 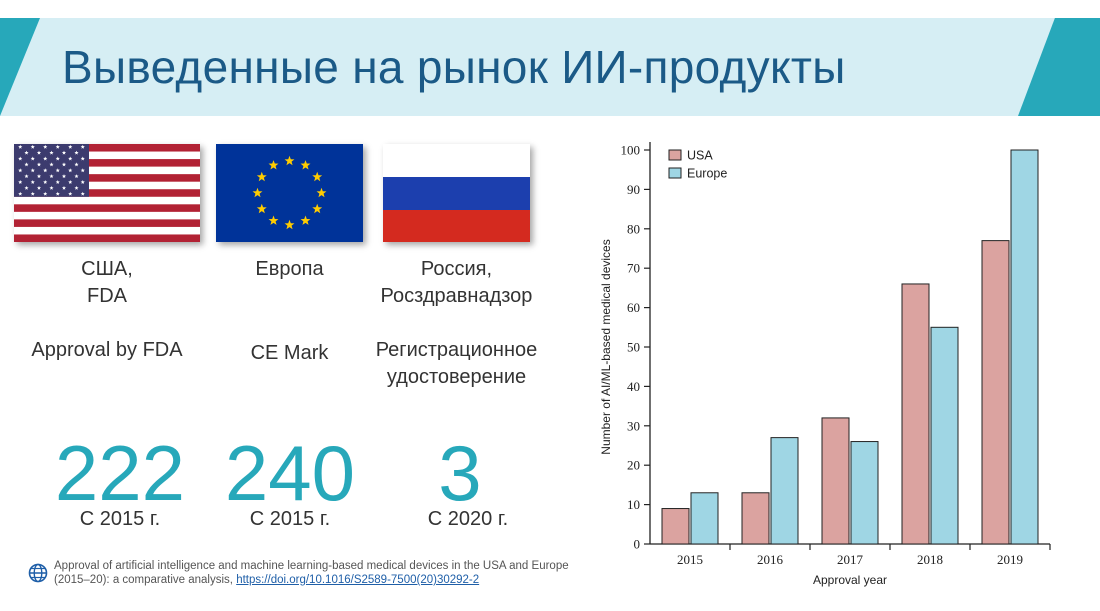 What do you see at coordinates (633, 268) in the screenshot?
I see `y-tick-label: 70` at bounding box center [633, 268].